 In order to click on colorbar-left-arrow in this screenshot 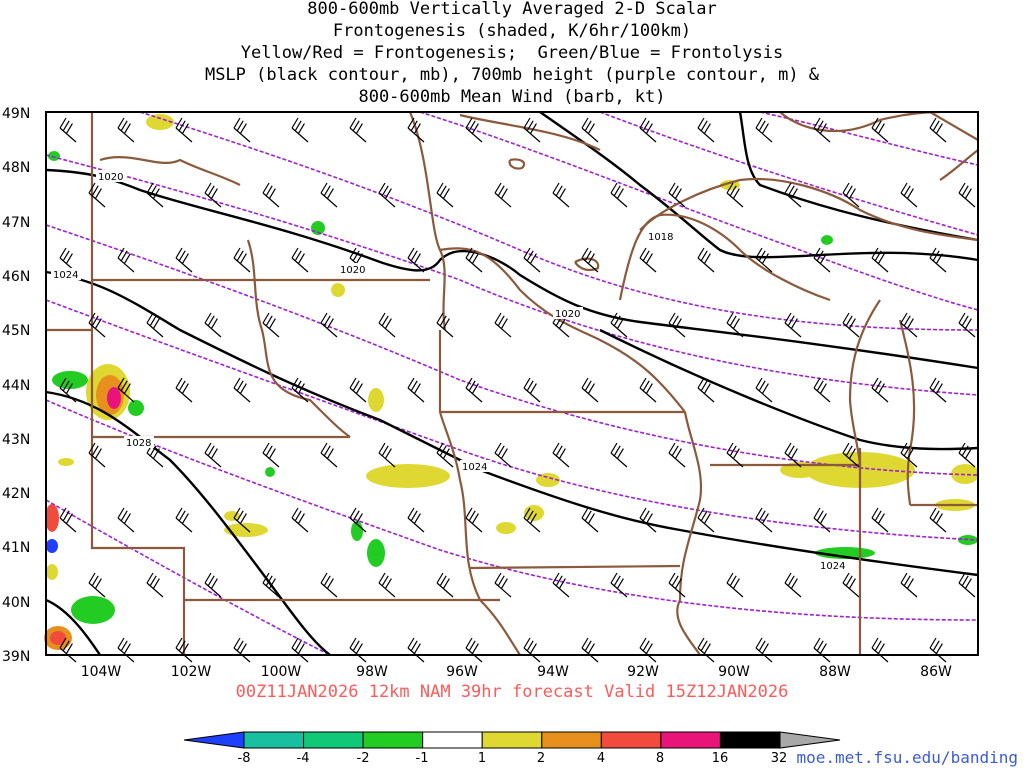, I will do `click(214, 740)`.